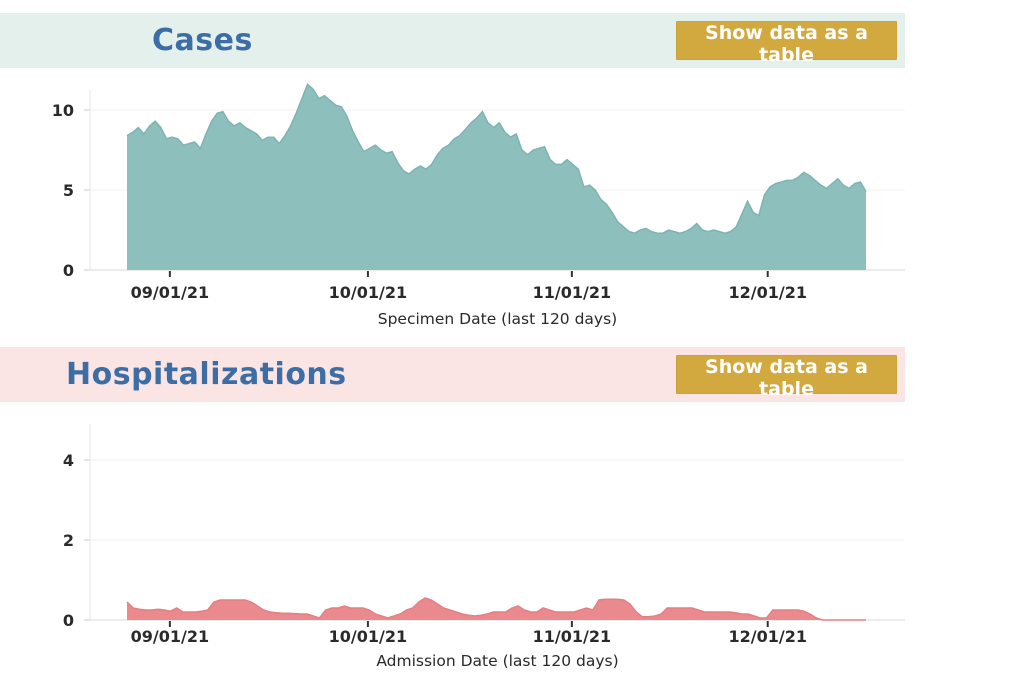 The height and width of the screenshot is (682, 1024). Describe the element at coordinates (786, 43) in the screenshot. I see `cases-show-table-button: Show data as a table` at that location.